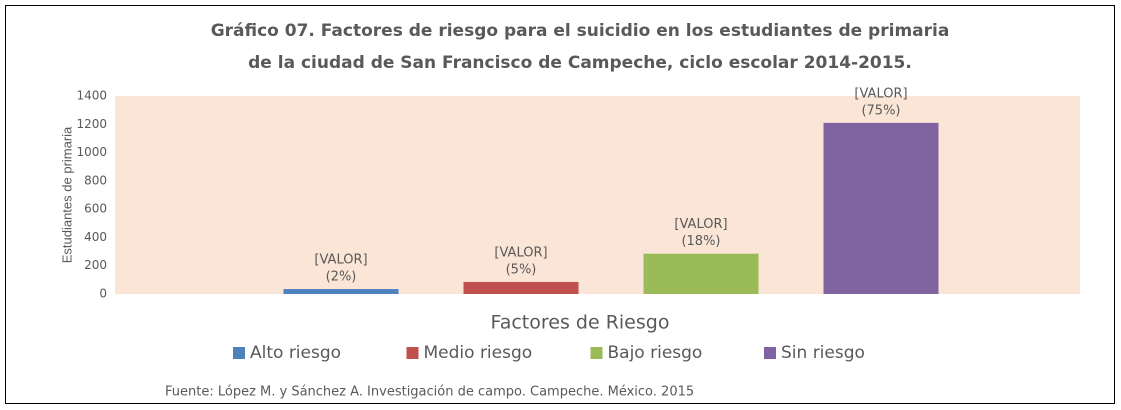 This screenshot has height=410, width=1121. What do you see at coordinates (91, 96) in the screenshot?
I see `y-tick-label: 1400` at bounding box center [91, 96].